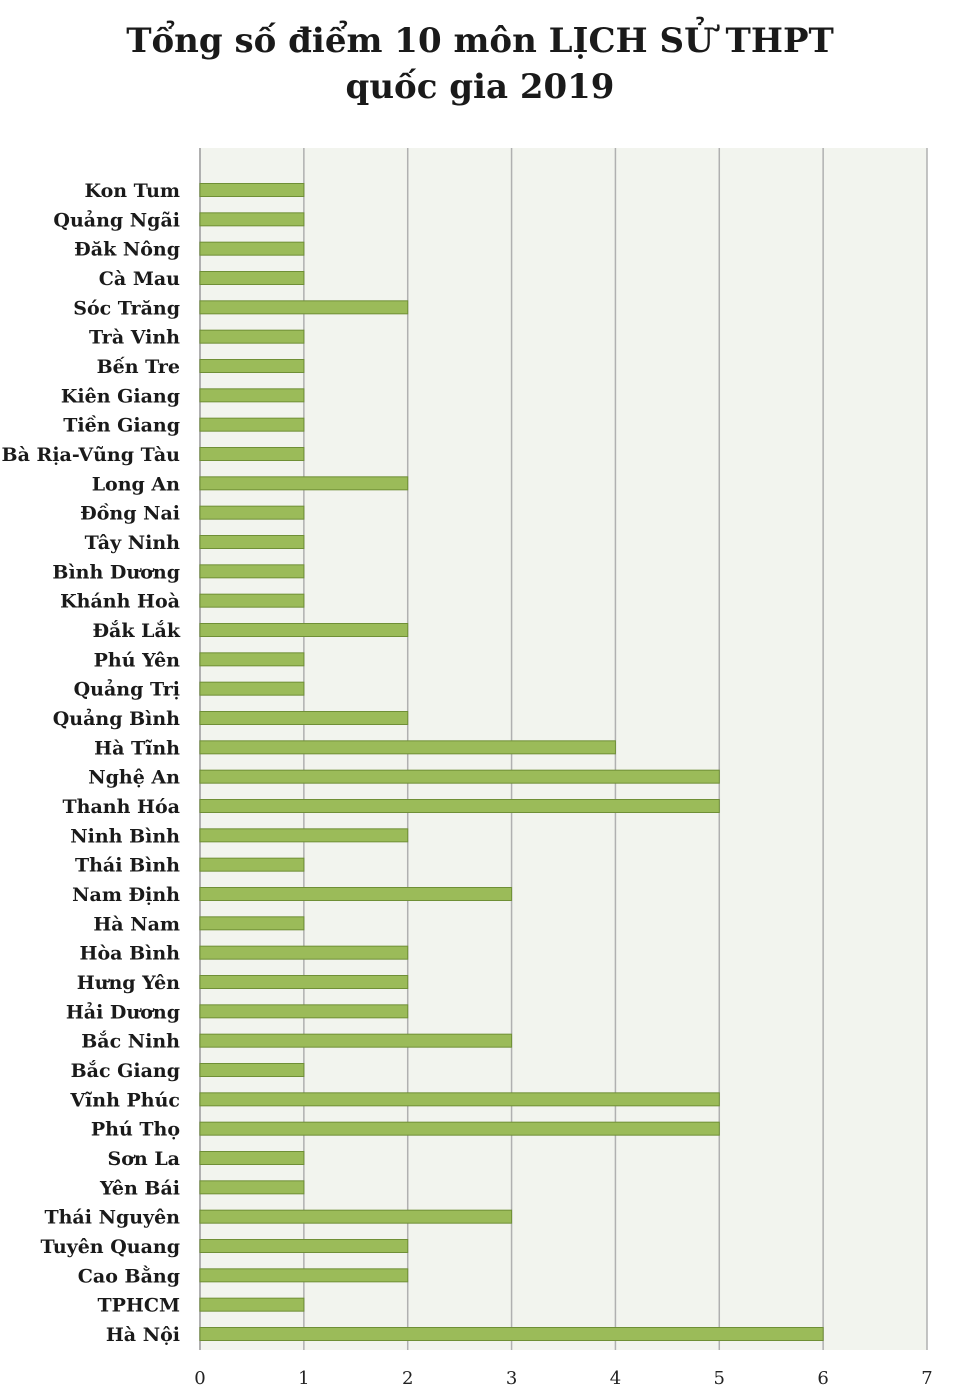 The height and width of the screenshot is (1400, 960). What do you see at coordinates (128, 983) in the screenshot?
I see `category-label: Hưng Yên` at bounding box center [128, 983].